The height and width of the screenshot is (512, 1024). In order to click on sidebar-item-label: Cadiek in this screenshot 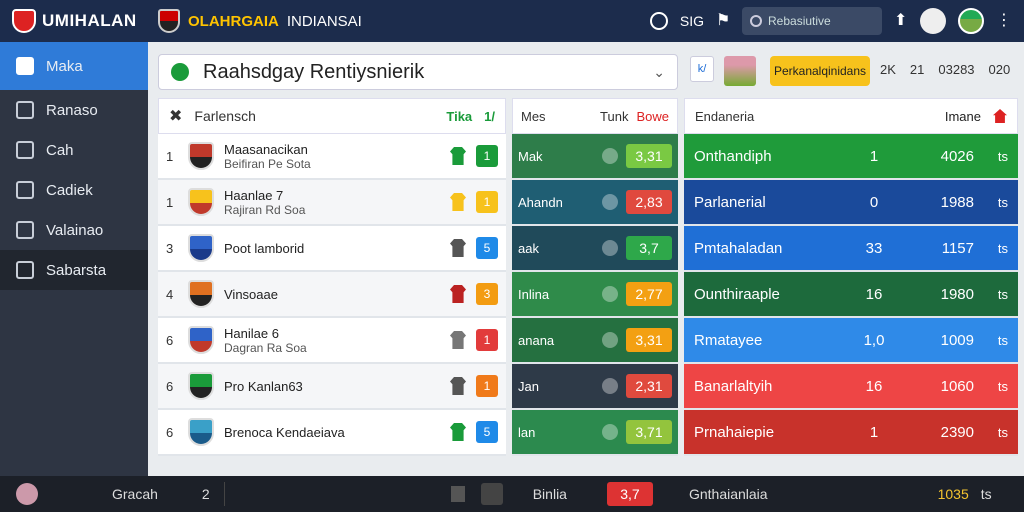, I will do `click(69, 190)`.